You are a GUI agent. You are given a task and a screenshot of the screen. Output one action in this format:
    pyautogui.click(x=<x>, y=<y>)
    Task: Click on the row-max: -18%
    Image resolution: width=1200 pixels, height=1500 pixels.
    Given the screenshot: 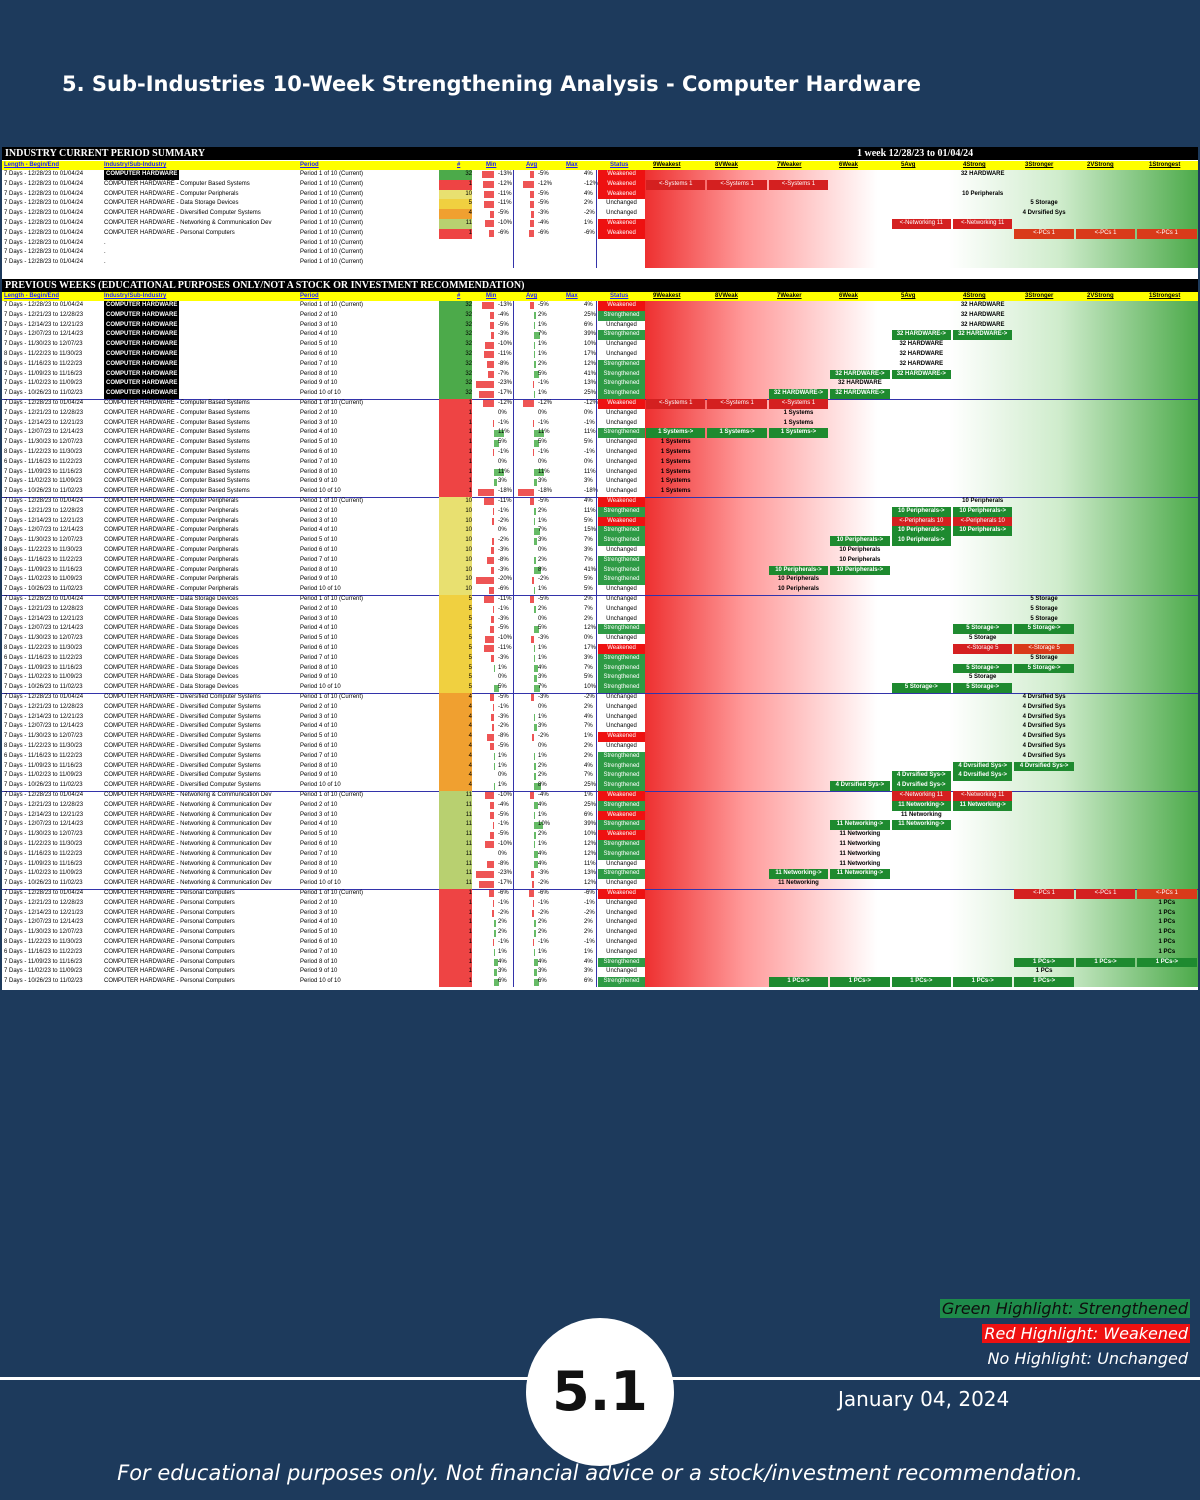 What is the action you would take?
    pyautogui.click(x=591, y=491)
    